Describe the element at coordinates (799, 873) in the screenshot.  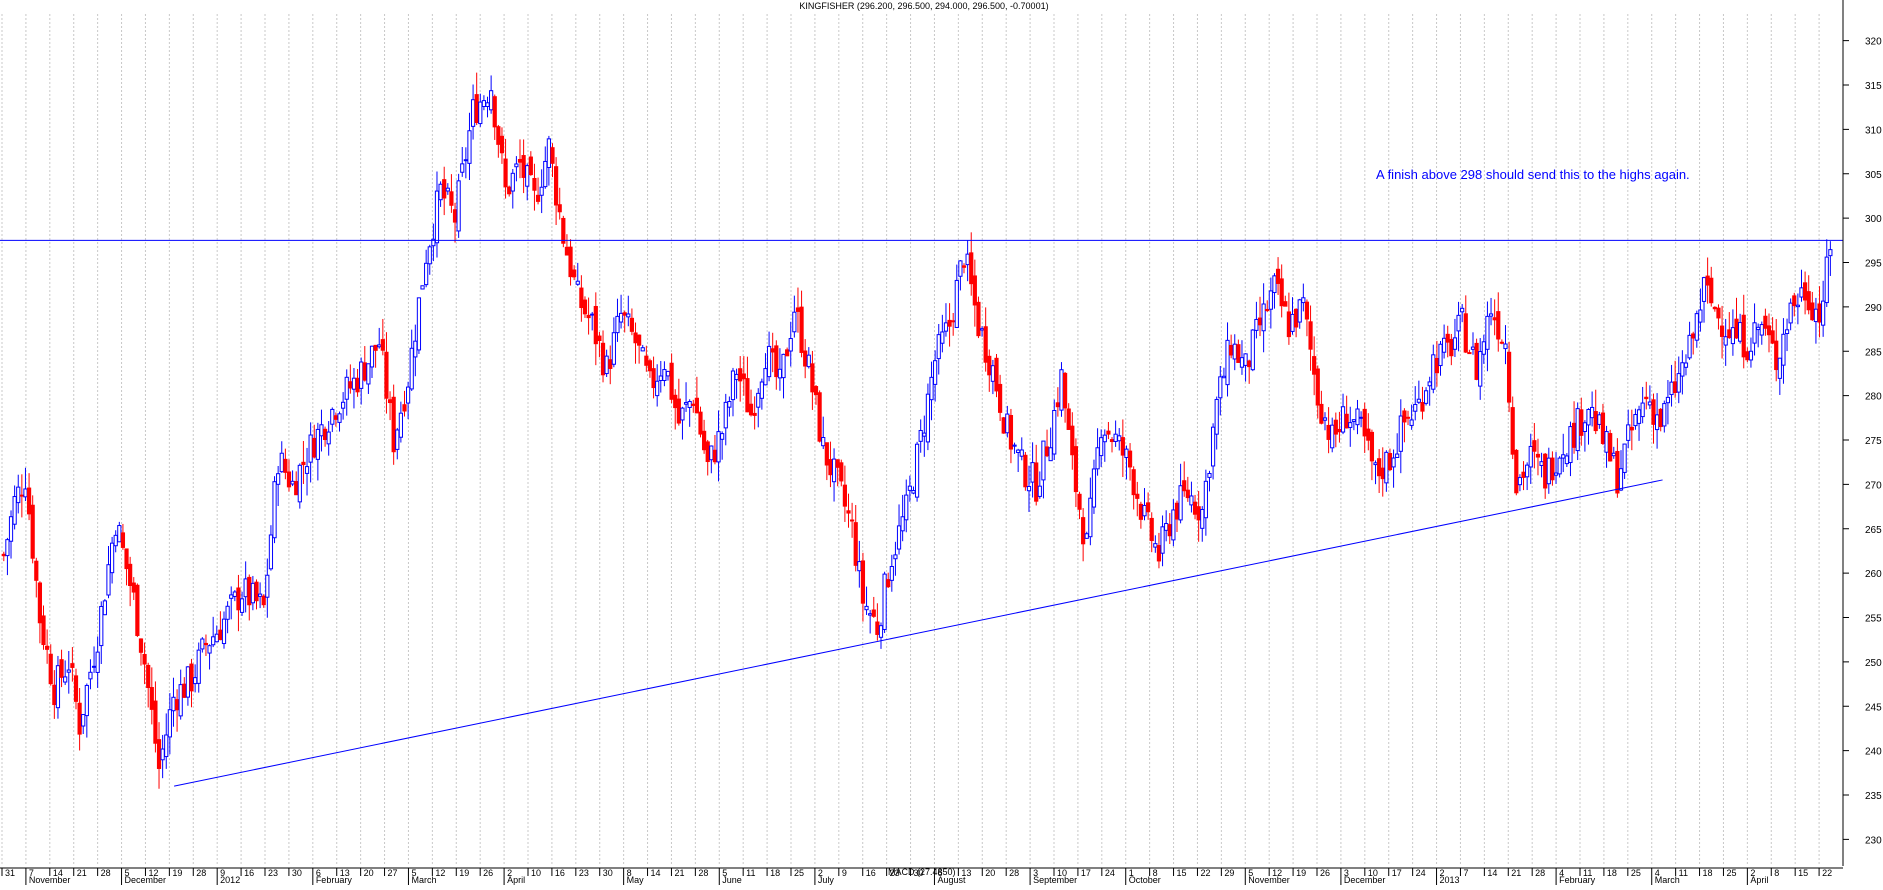
I see `x-axis-day-label: 25` at that location.